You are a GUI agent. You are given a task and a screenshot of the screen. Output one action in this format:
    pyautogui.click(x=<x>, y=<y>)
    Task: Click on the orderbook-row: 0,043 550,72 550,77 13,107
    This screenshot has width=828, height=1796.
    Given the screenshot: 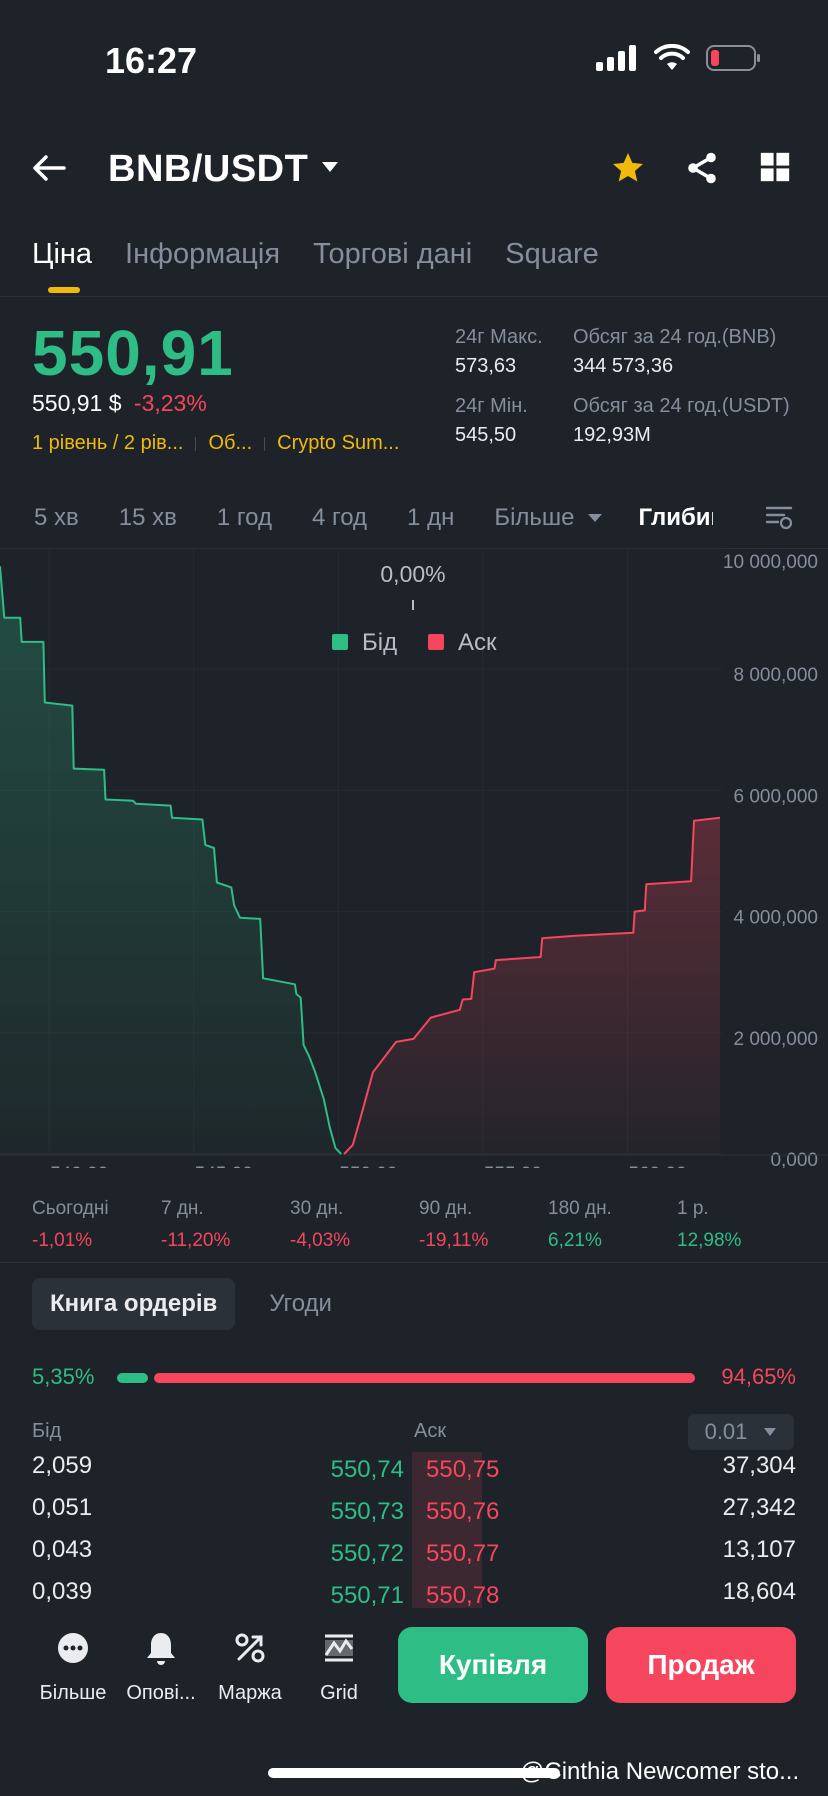 What is the action you would take?
    pyautogui.click(x=414, y=1557)
    